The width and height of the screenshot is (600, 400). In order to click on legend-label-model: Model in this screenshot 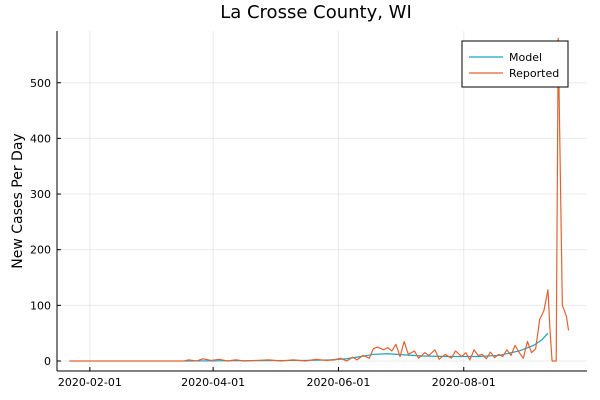, I will do `click(525, 57)`.